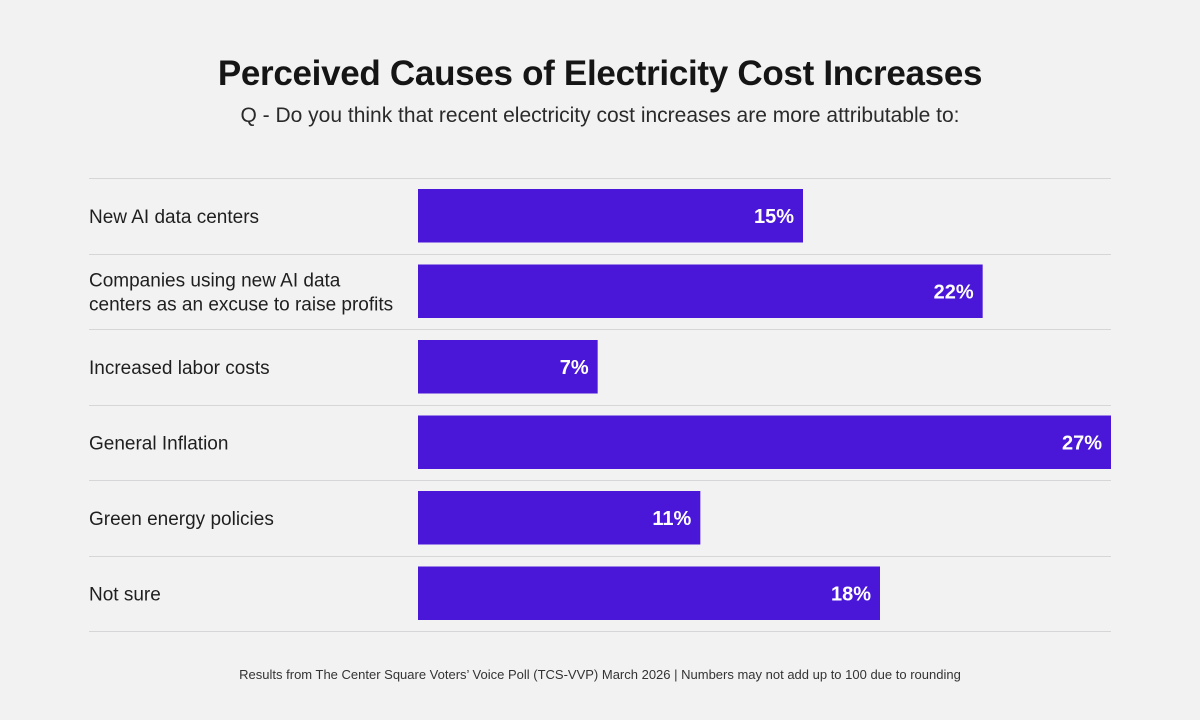  Describe the element at coordinates (574, 368) in the screenshot. I see `value-label: 7%` at that location.